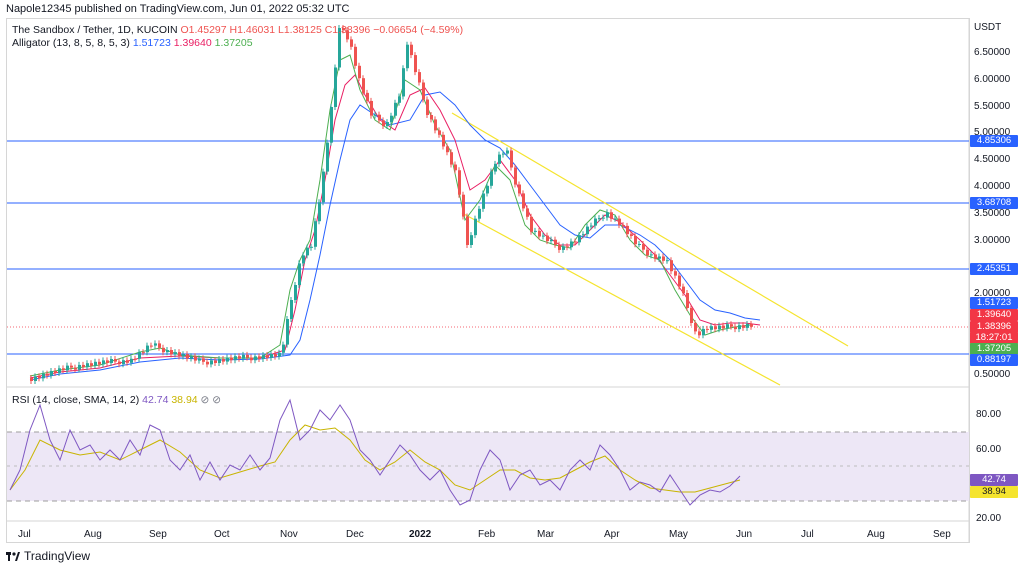 The width and height of the screenshot is (1024, 567). I want to click on price-label: 3.50000, so click(992, 213).